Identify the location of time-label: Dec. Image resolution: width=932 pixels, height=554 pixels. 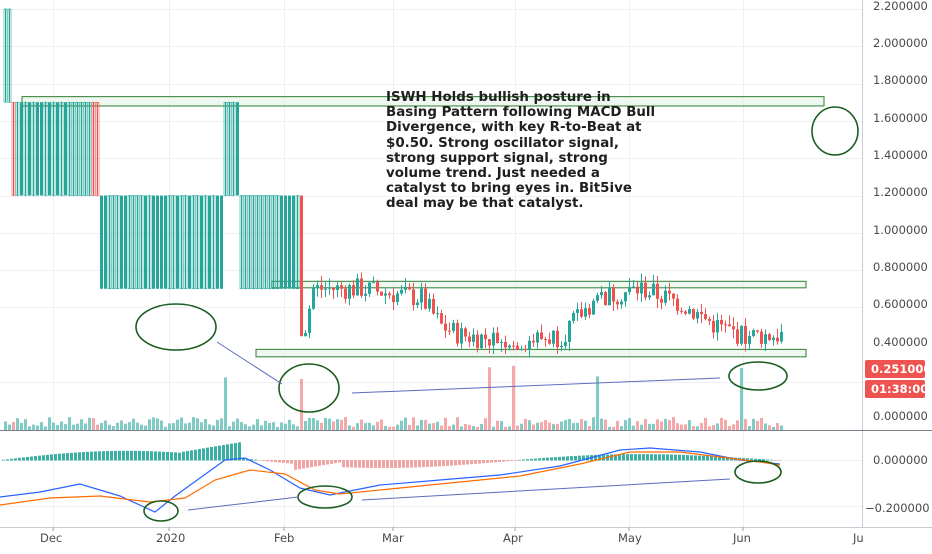
(51, 538).